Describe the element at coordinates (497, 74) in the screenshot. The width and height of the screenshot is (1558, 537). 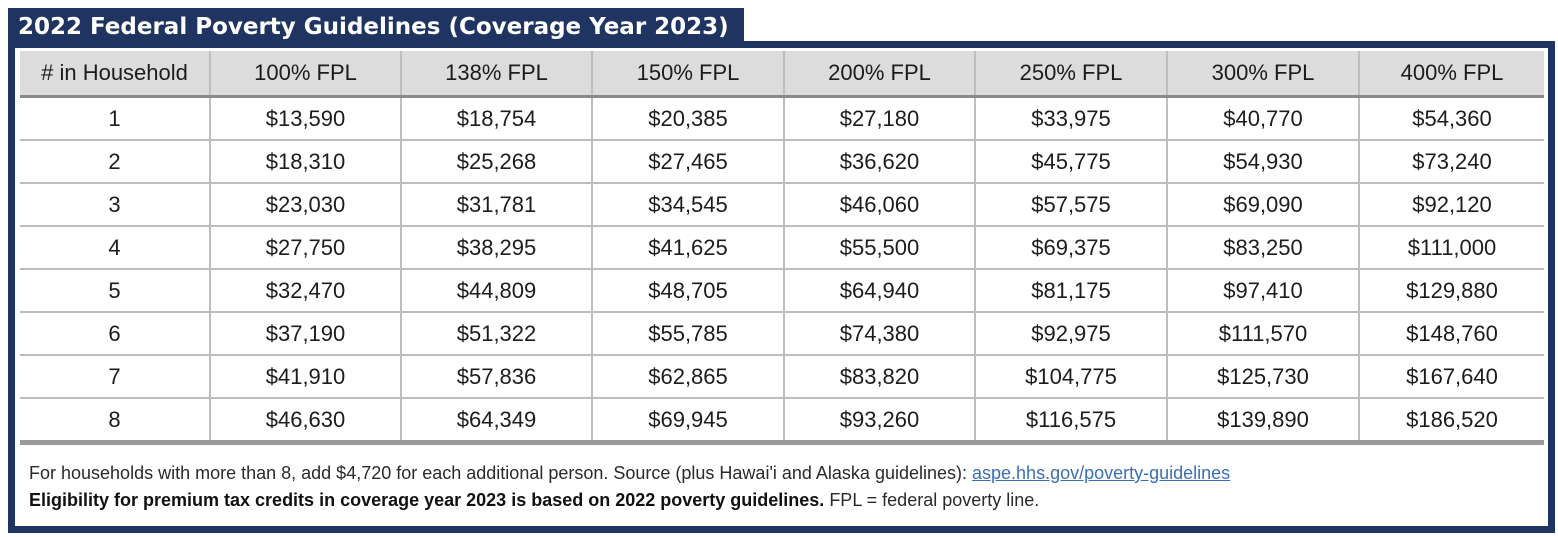
I see `column-header: 138% FPL` at that location.